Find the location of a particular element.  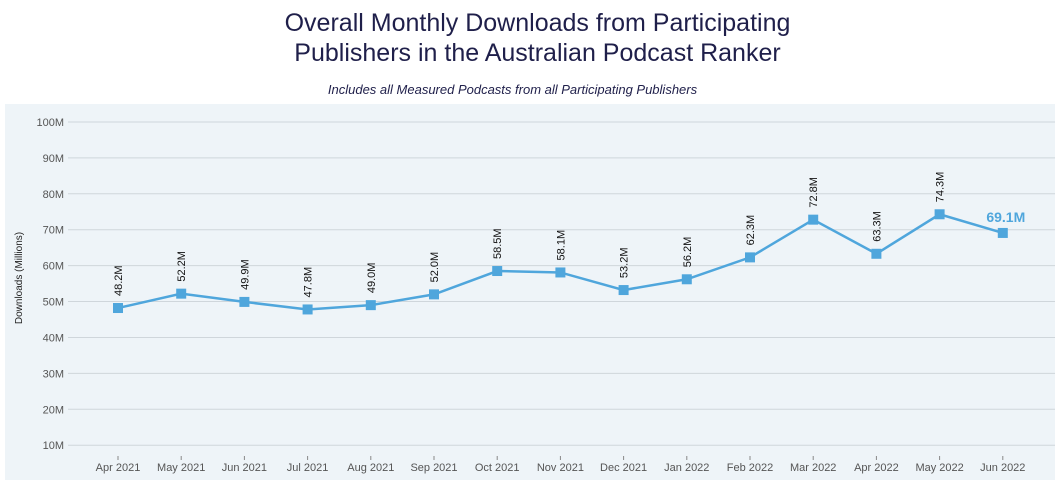

data-label: 62.3M is located at coordinates (751, 230).